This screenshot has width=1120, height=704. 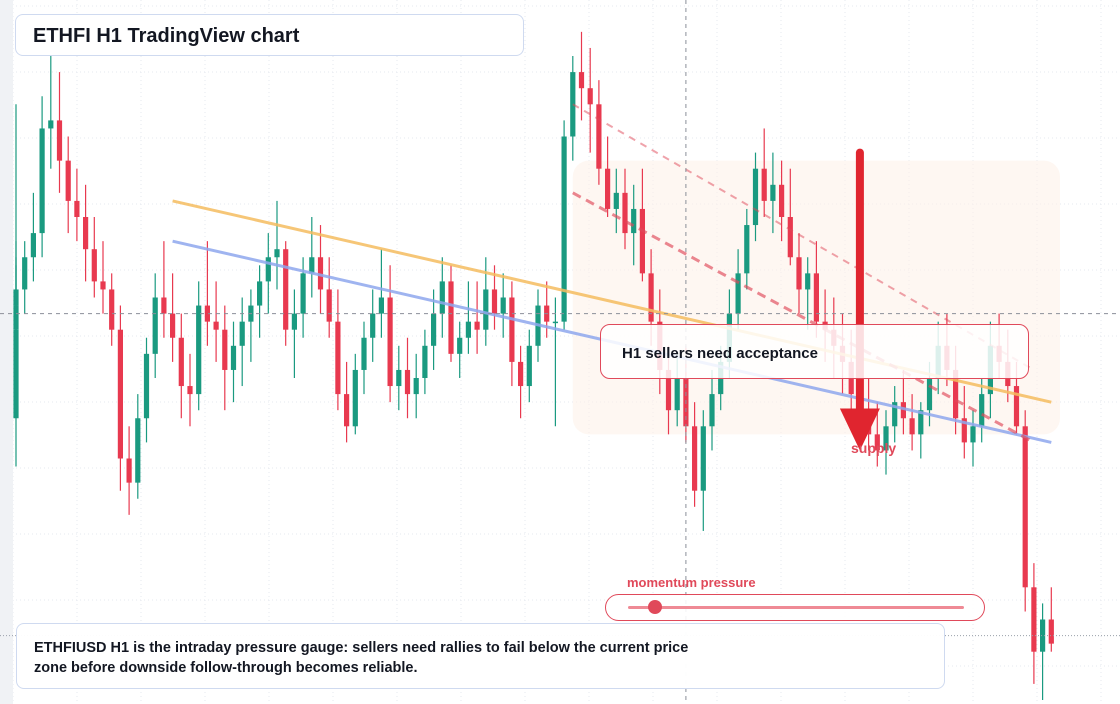 I want to click on price-axis-edge, so click(x=6, y=352).